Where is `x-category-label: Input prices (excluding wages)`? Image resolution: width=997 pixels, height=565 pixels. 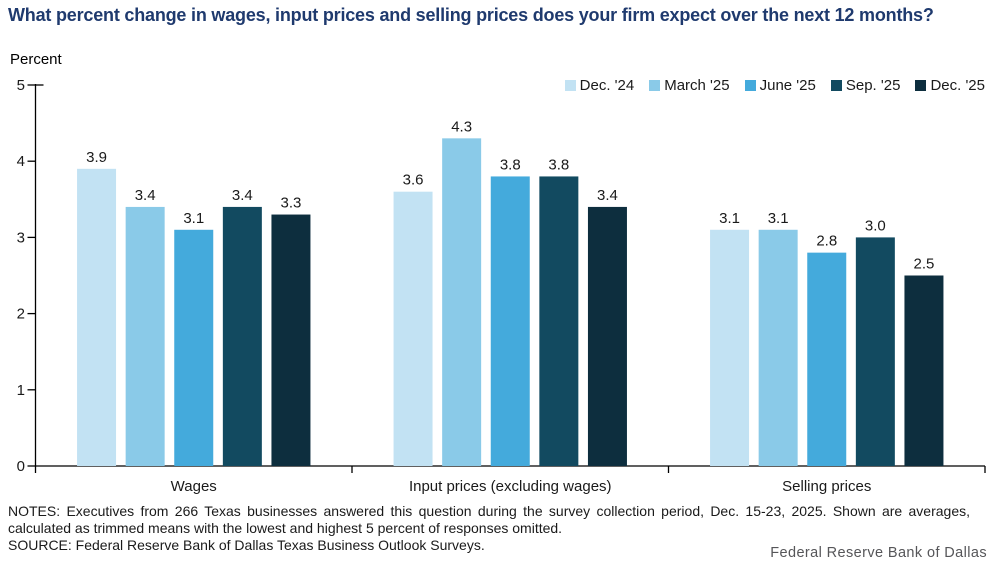
x-category-label: Input prices (excluding wages) is located at coordinates (510, 486).